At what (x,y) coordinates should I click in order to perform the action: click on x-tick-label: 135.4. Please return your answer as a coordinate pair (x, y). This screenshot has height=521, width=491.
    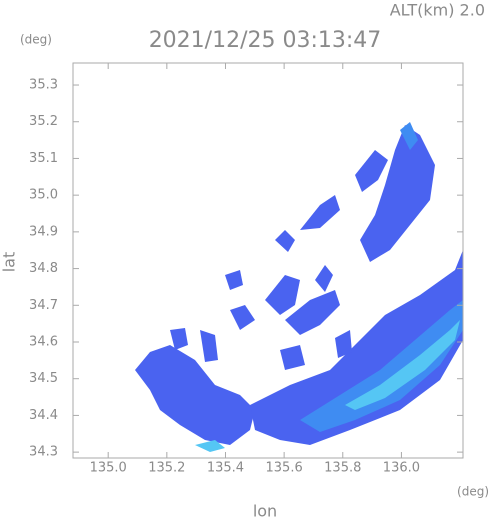
    Looking at the image, I should click on (225, 468).